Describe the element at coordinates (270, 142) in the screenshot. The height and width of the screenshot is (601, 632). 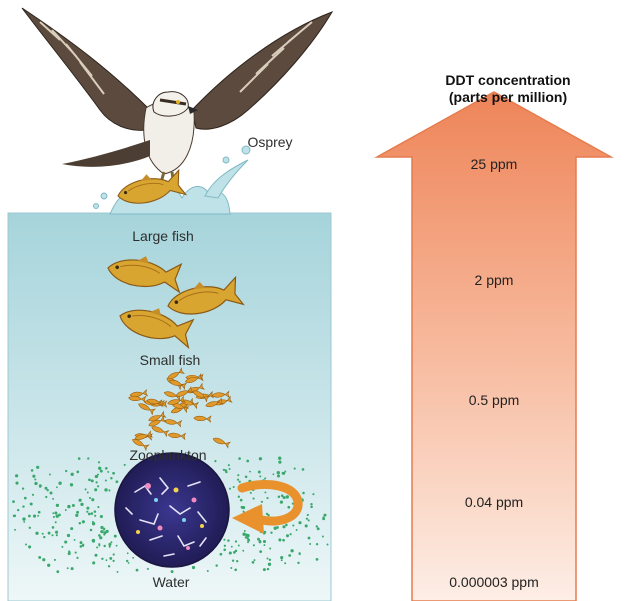
I see `label-osprey: Osprey` at that location.